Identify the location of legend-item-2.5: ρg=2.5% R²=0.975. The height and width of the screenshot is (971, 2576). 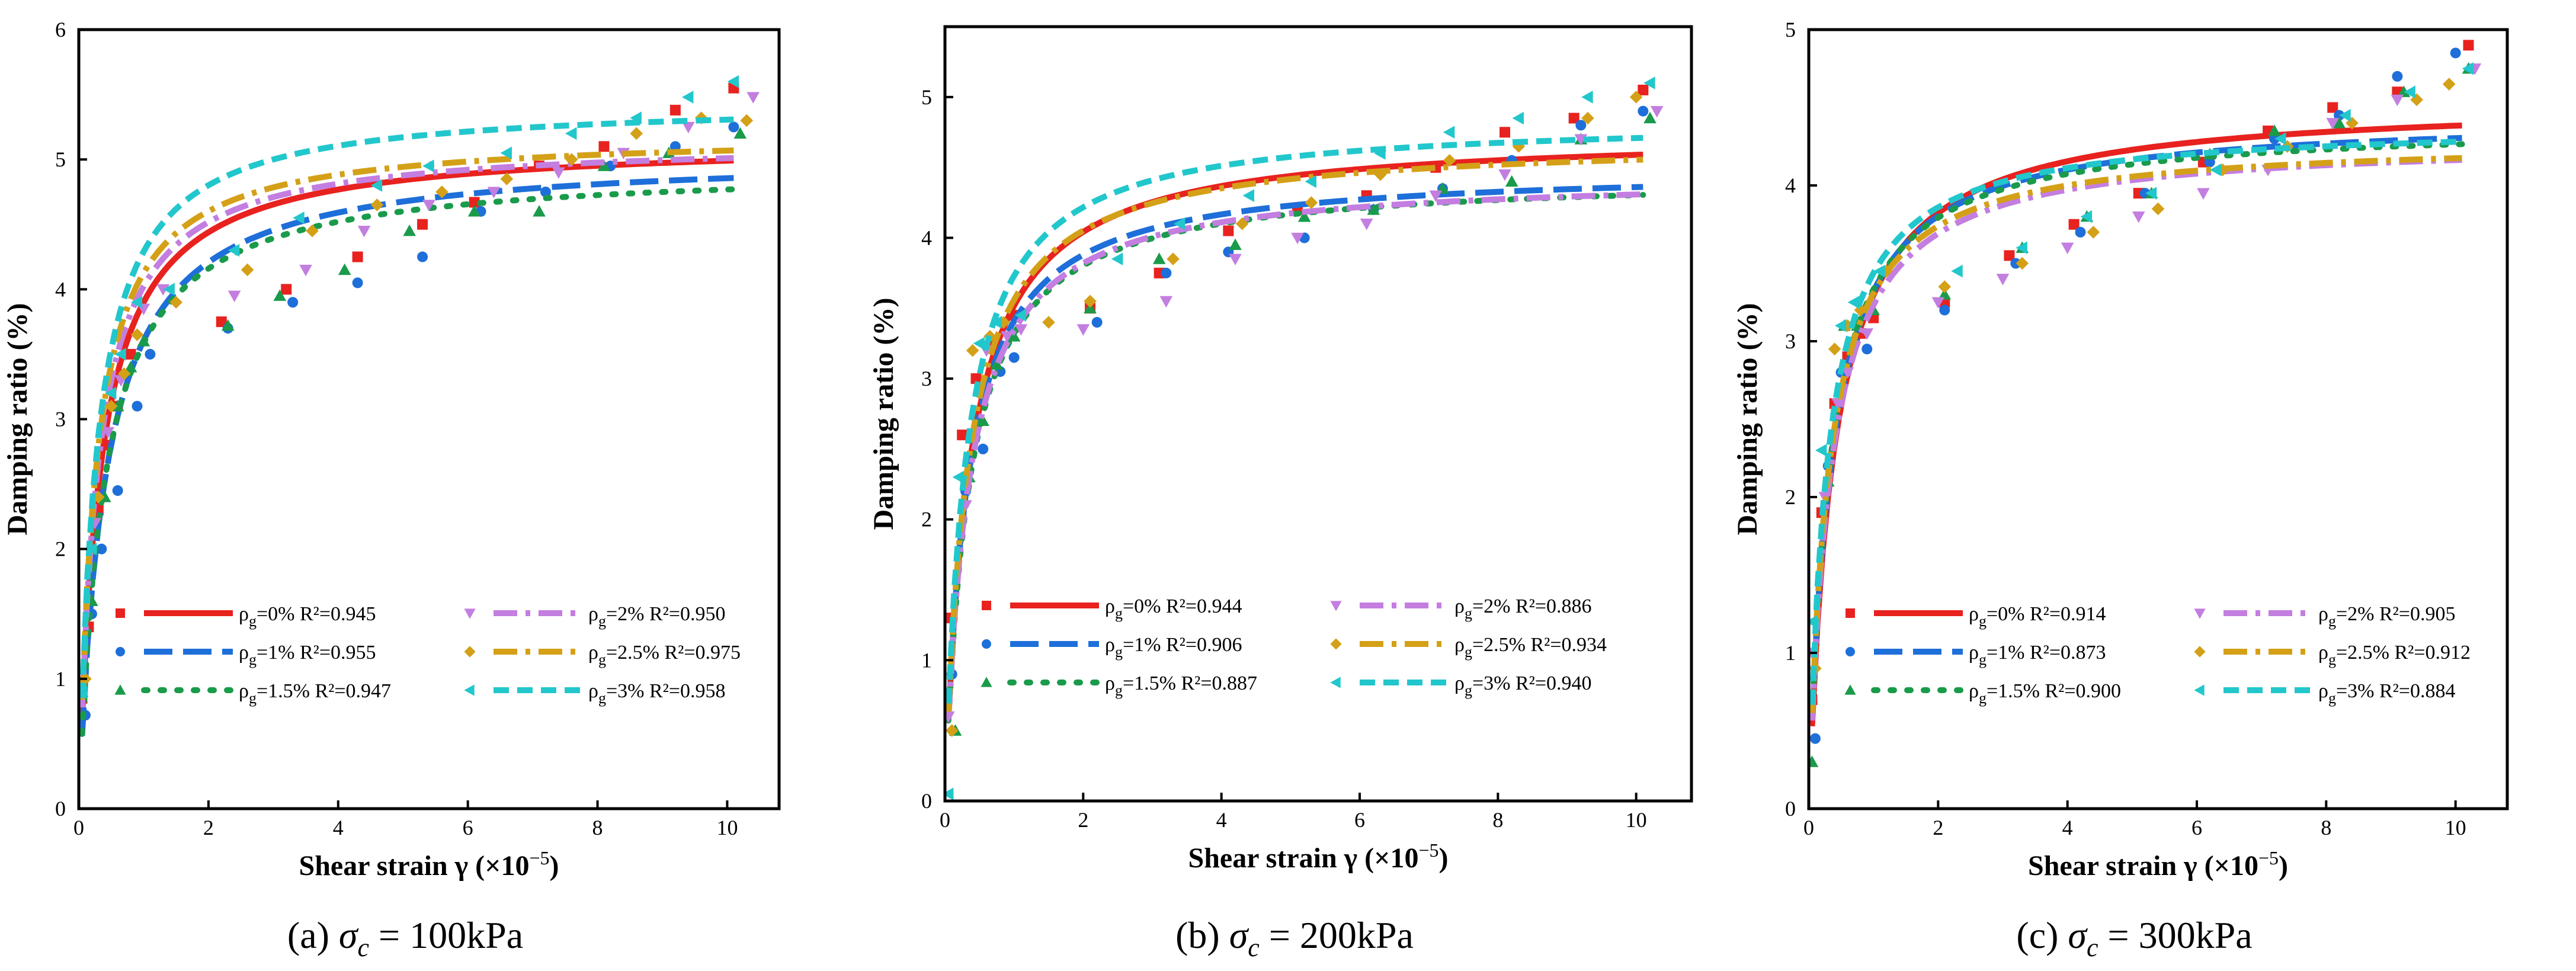
(602, 655).